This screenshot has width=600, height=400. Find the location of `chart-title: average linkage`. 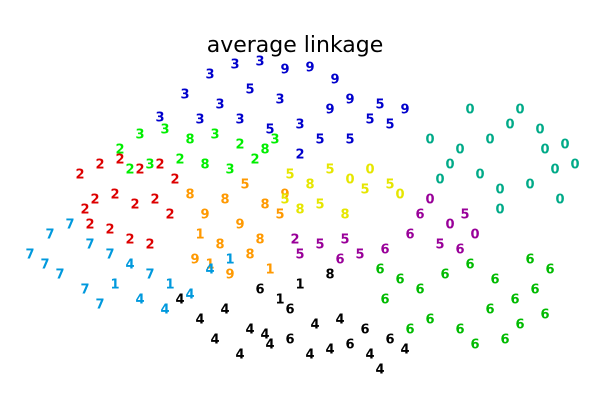

chart-title: average linkage is located at coordinates (295, 45).